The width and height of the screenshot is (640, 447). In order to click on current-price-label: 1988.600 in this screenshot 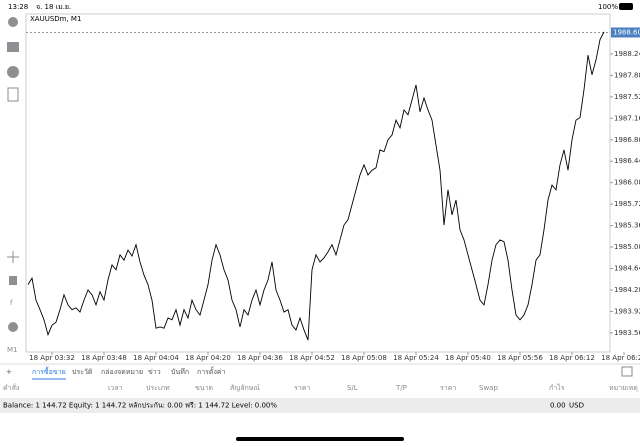, I will do `click(626, 32)`.